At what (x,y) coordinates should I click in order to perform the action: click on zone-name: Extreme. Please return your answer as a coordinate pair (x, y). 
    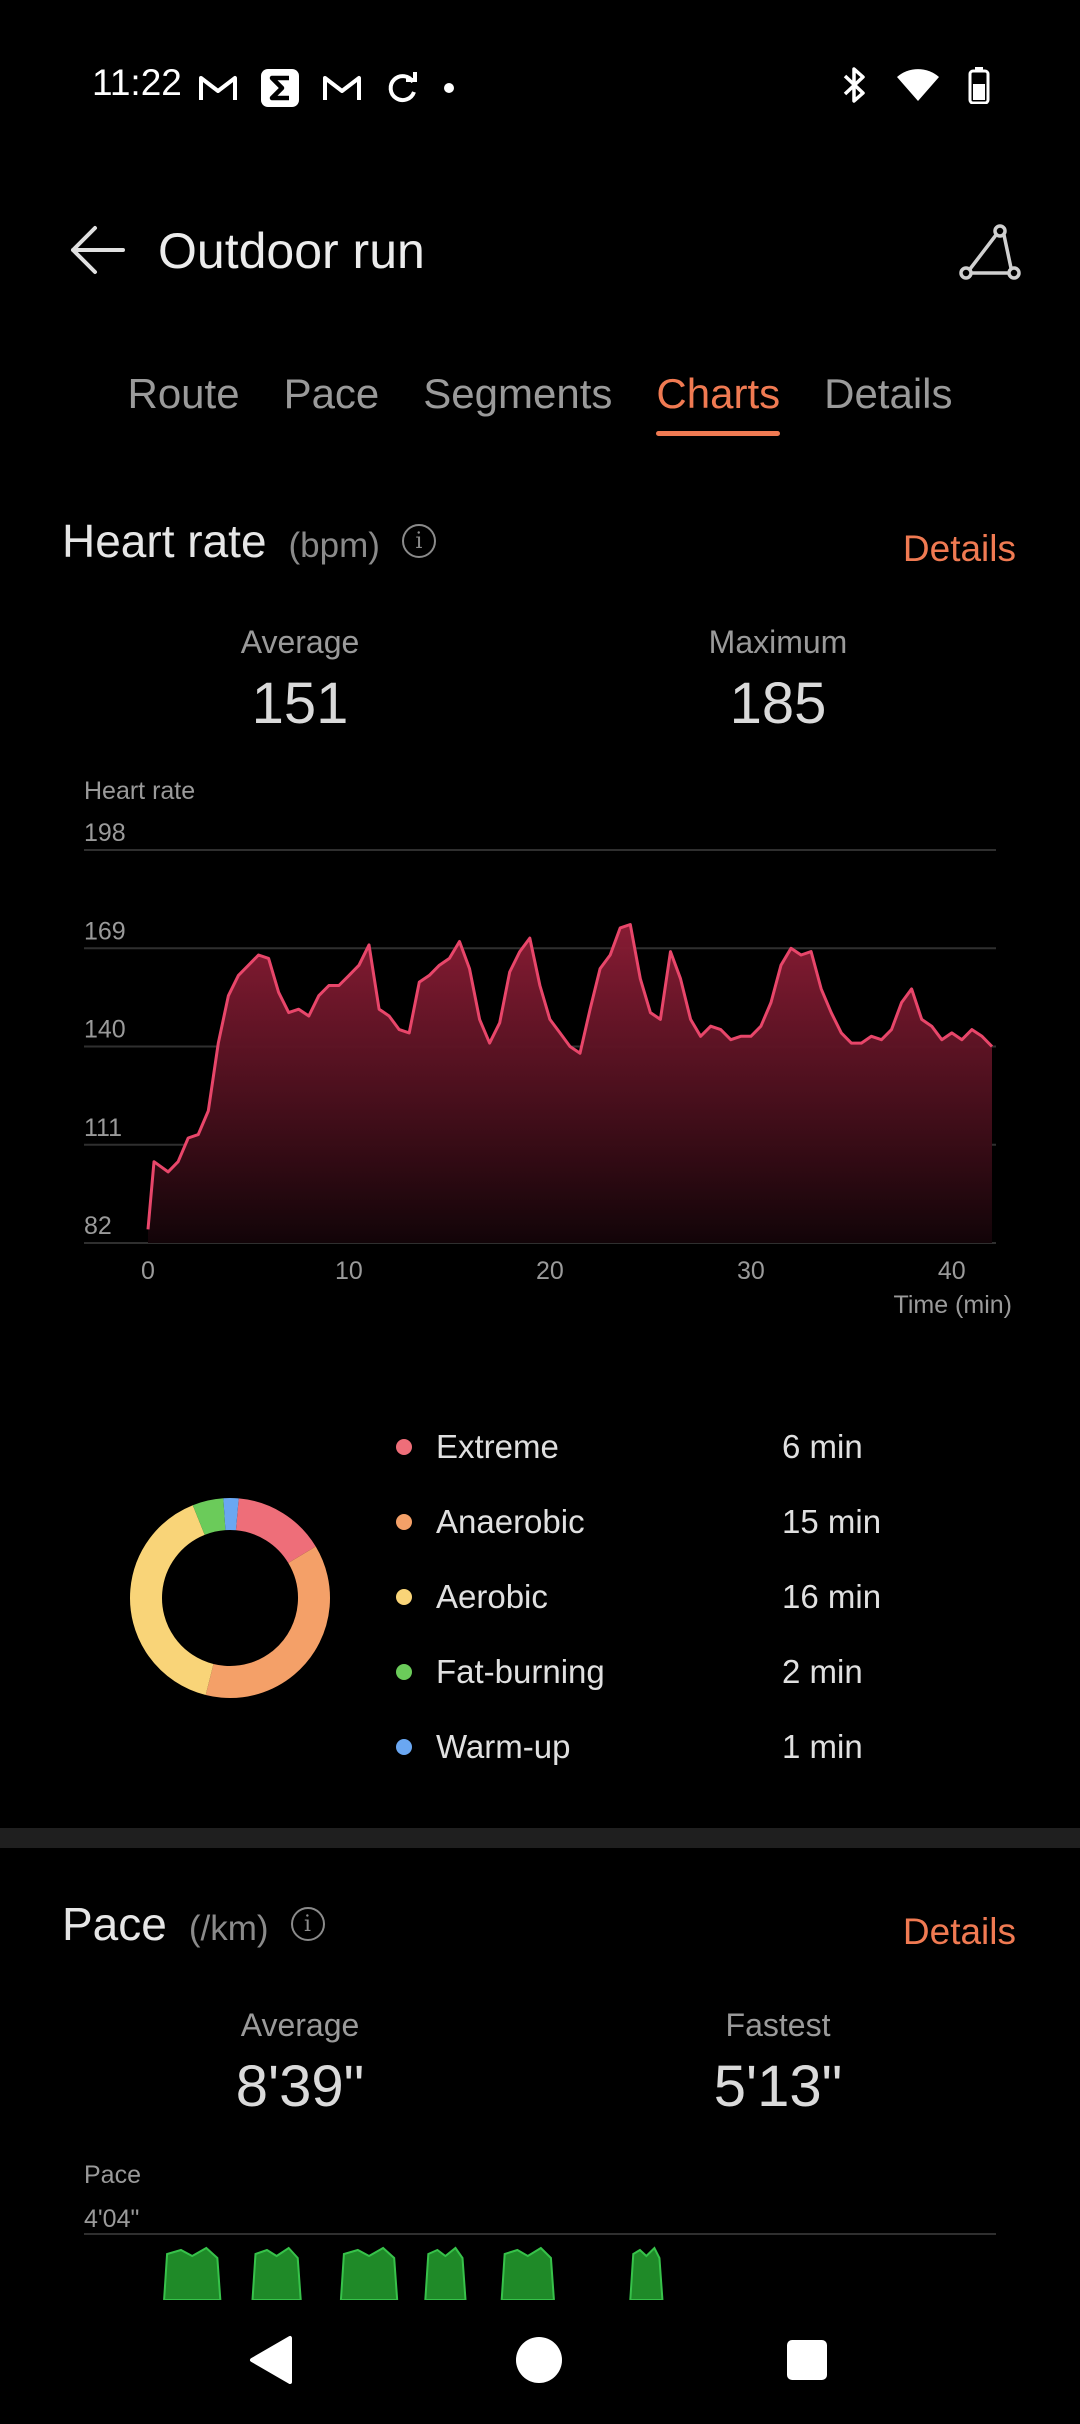
    Looking at the image, I should click on (497, 1446).